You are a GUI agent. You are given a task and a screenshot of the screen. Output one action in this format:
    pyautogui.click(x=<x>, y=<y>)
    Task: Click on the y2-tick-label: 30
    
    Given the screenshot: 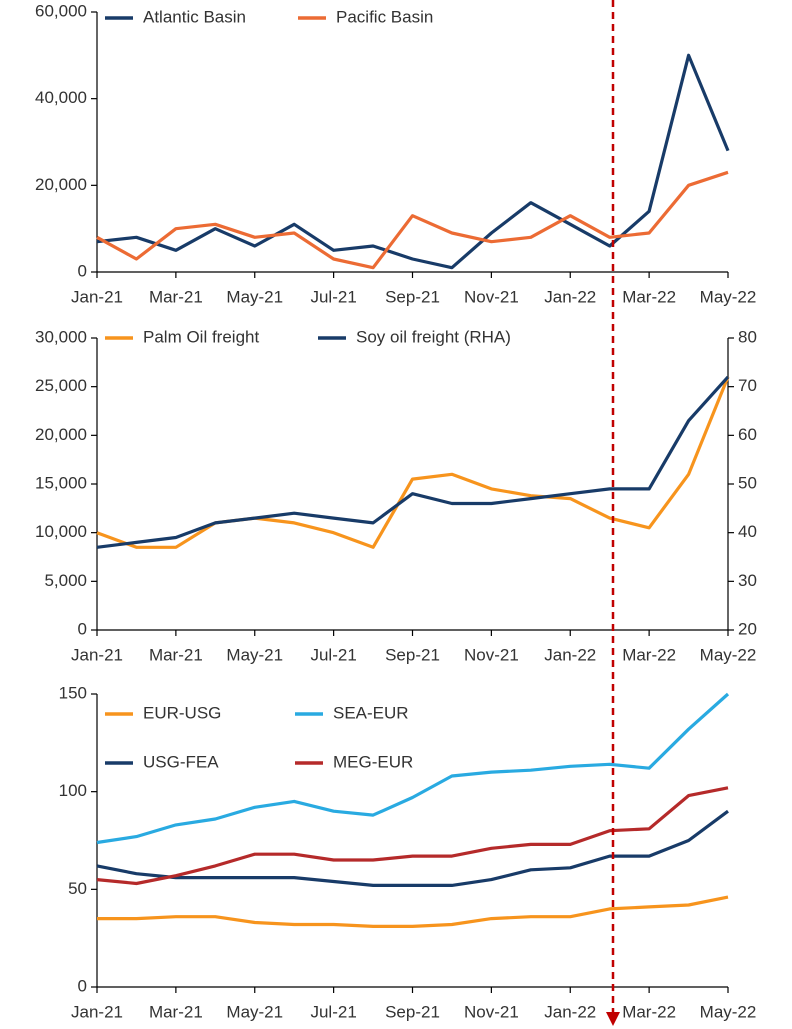 What is the action you would take?
    pyautogui.click(x=747, y=580)
    